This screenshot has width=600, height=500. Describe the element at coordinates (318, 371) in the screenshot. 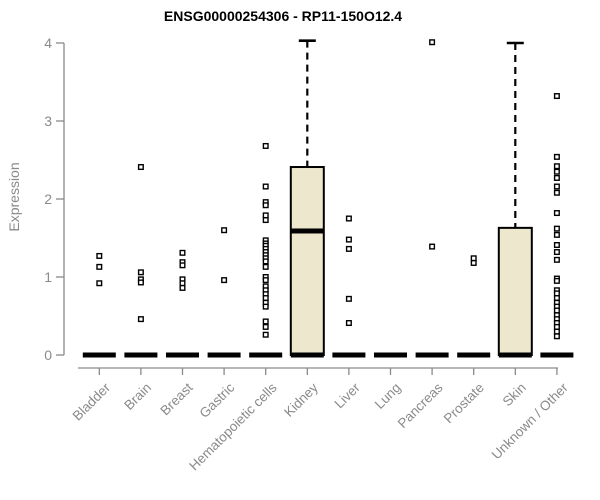

I see `x-axis` at that location.